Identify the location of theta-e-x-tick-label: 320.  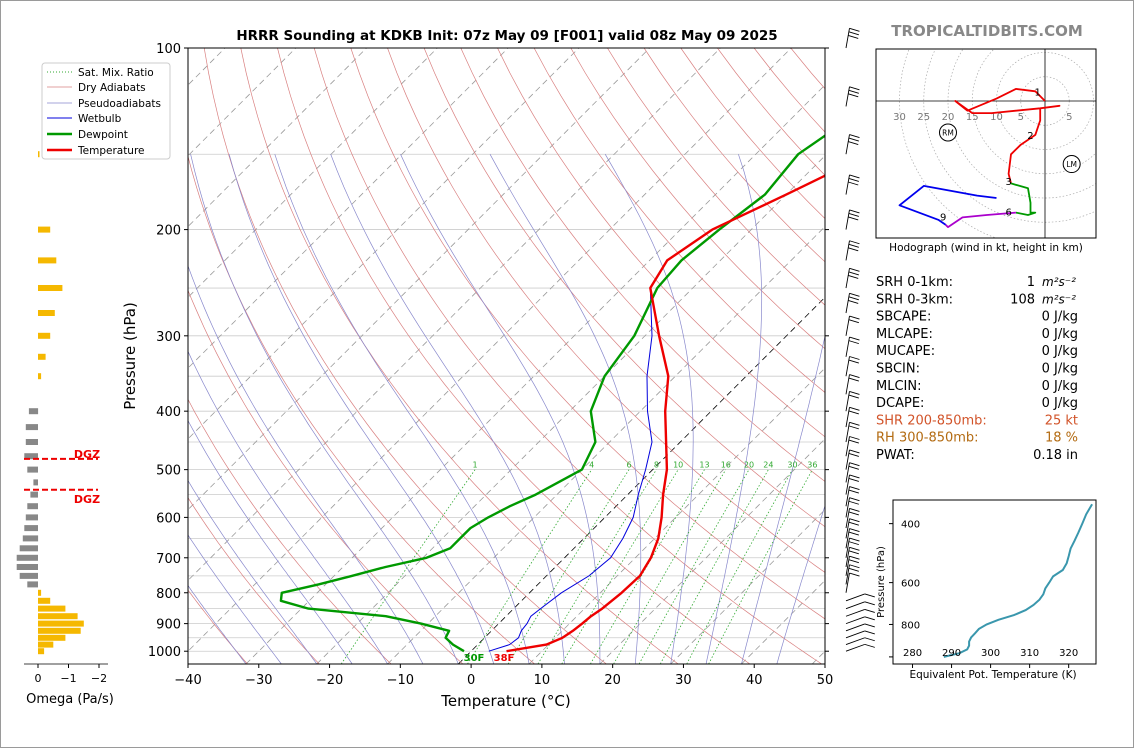
(1068, 653).